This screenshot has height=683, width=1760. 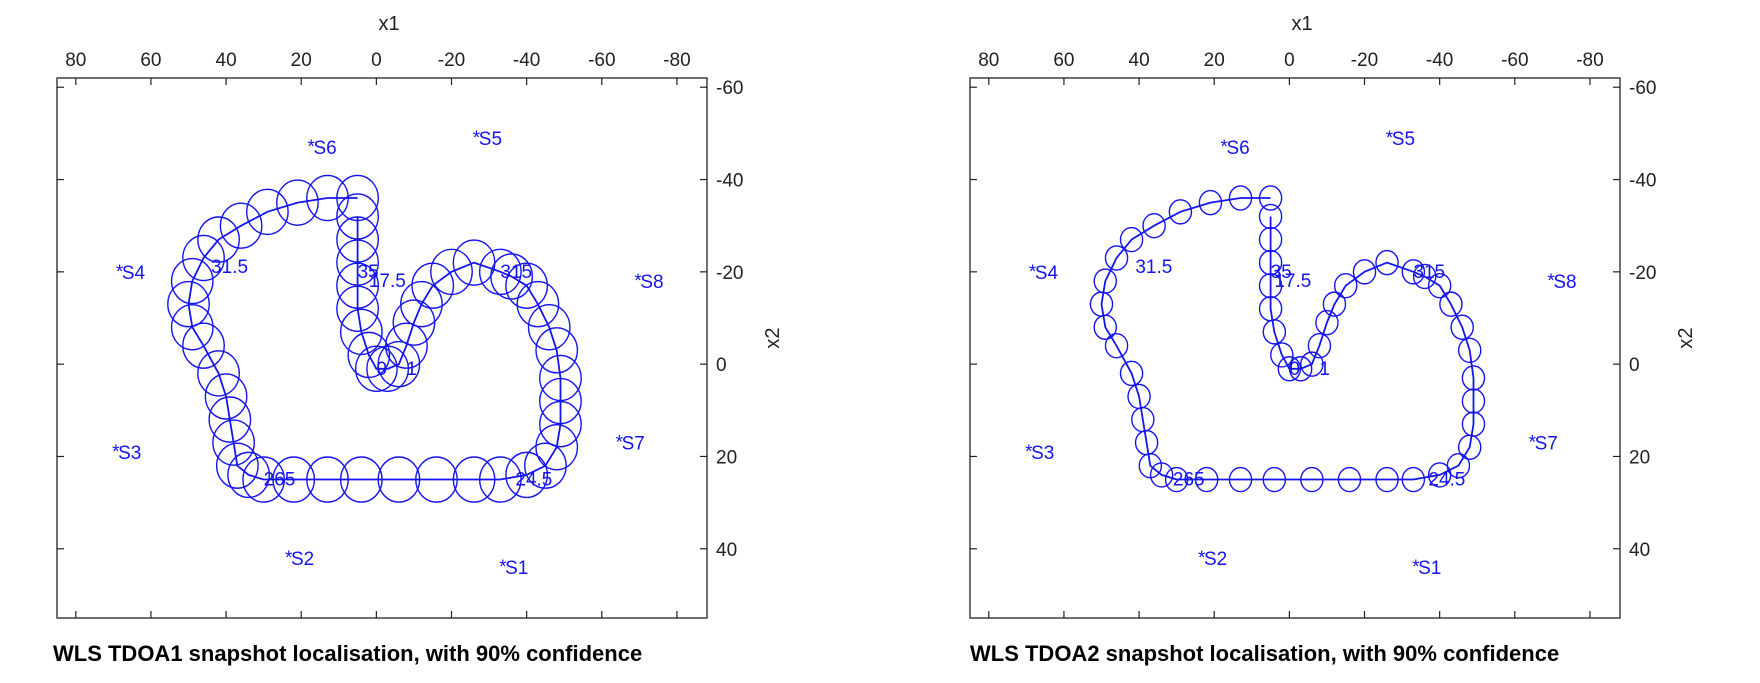 I want to click on x-tick-label: 80, so click(x=988, y=60).